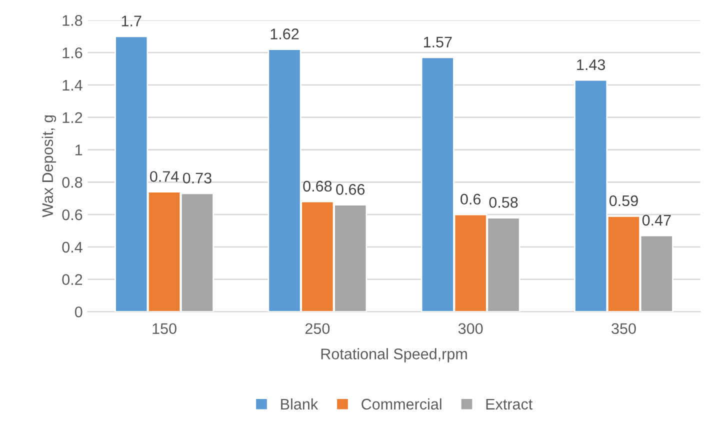  I want to click on x-axis-title: Rotational Speed,rpm, so click(394, 355).